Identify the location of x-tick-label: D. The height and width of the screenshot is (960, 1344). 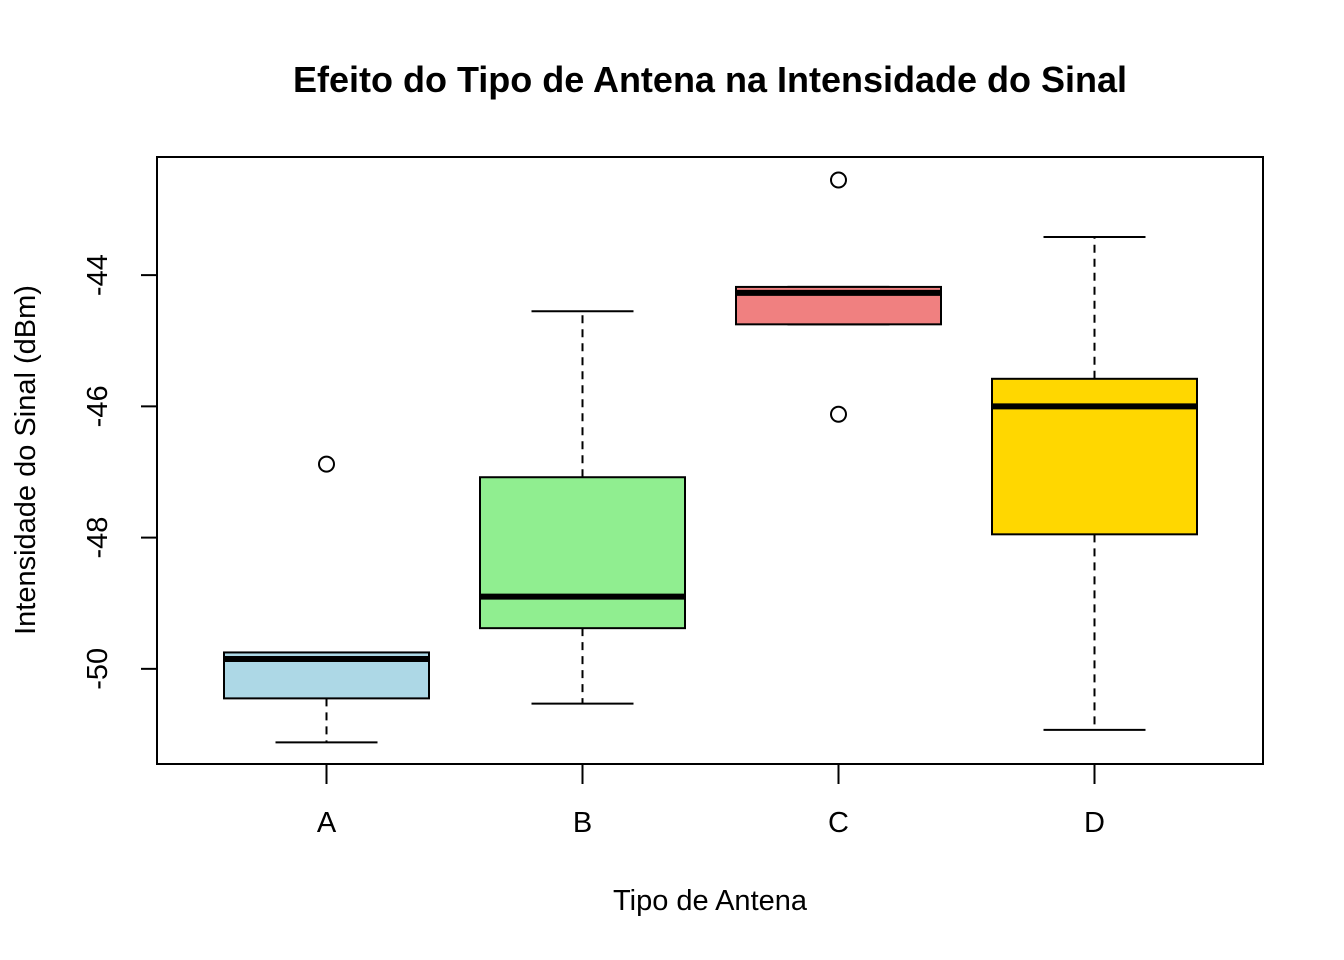
(1094, 823).